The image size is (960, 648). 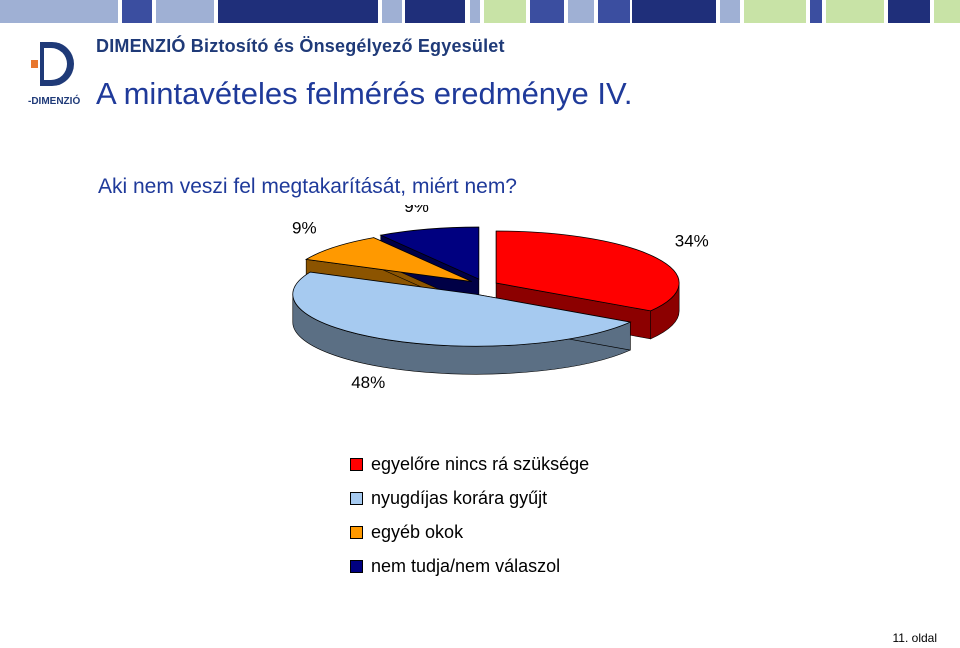 I want to click on legend-item: nyugdíjas korára gyűjt, so click(x=469, y=498).